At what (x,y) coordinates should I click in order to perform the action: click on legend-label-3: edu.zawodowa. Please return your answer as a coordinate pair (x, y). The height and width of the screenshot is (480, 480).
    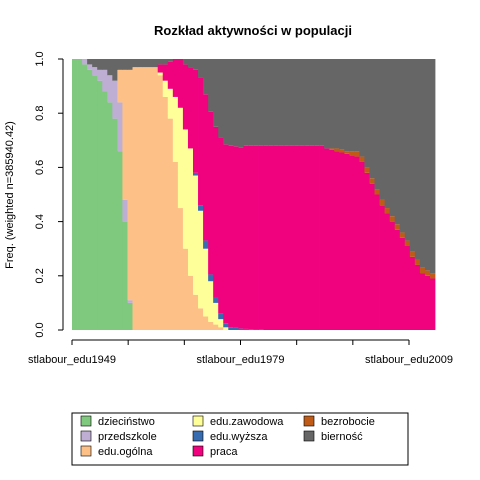
    Looking at the image, I should click on (247, 422).